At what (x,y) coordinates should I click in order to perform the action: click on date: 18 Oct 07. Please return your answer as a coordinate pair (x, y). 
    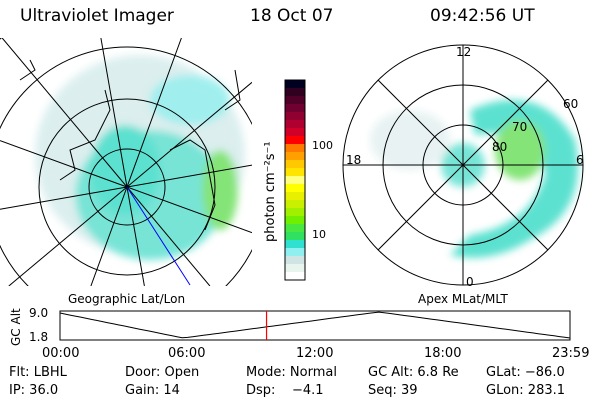
    Looking at the image, I should click on (292, 16).